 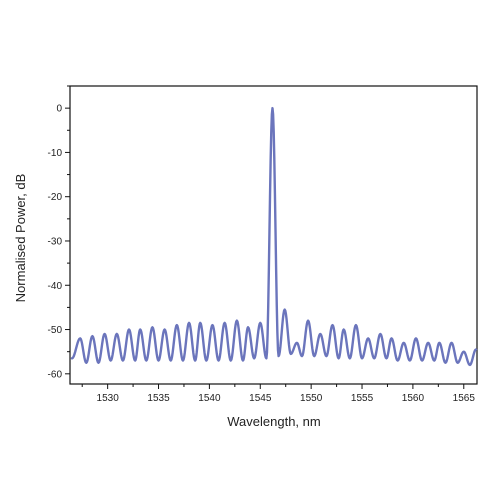 I want to click on y-tick-label: -40, so click(x=55, y=286).